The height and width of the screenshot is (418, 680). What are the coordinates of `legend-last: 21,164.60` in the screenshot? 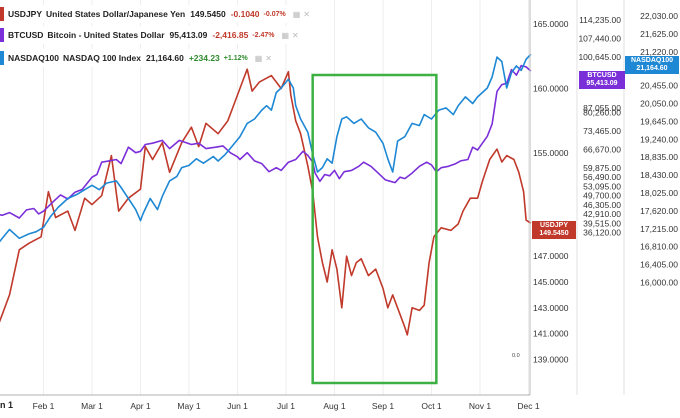 It's located at (164, 58).